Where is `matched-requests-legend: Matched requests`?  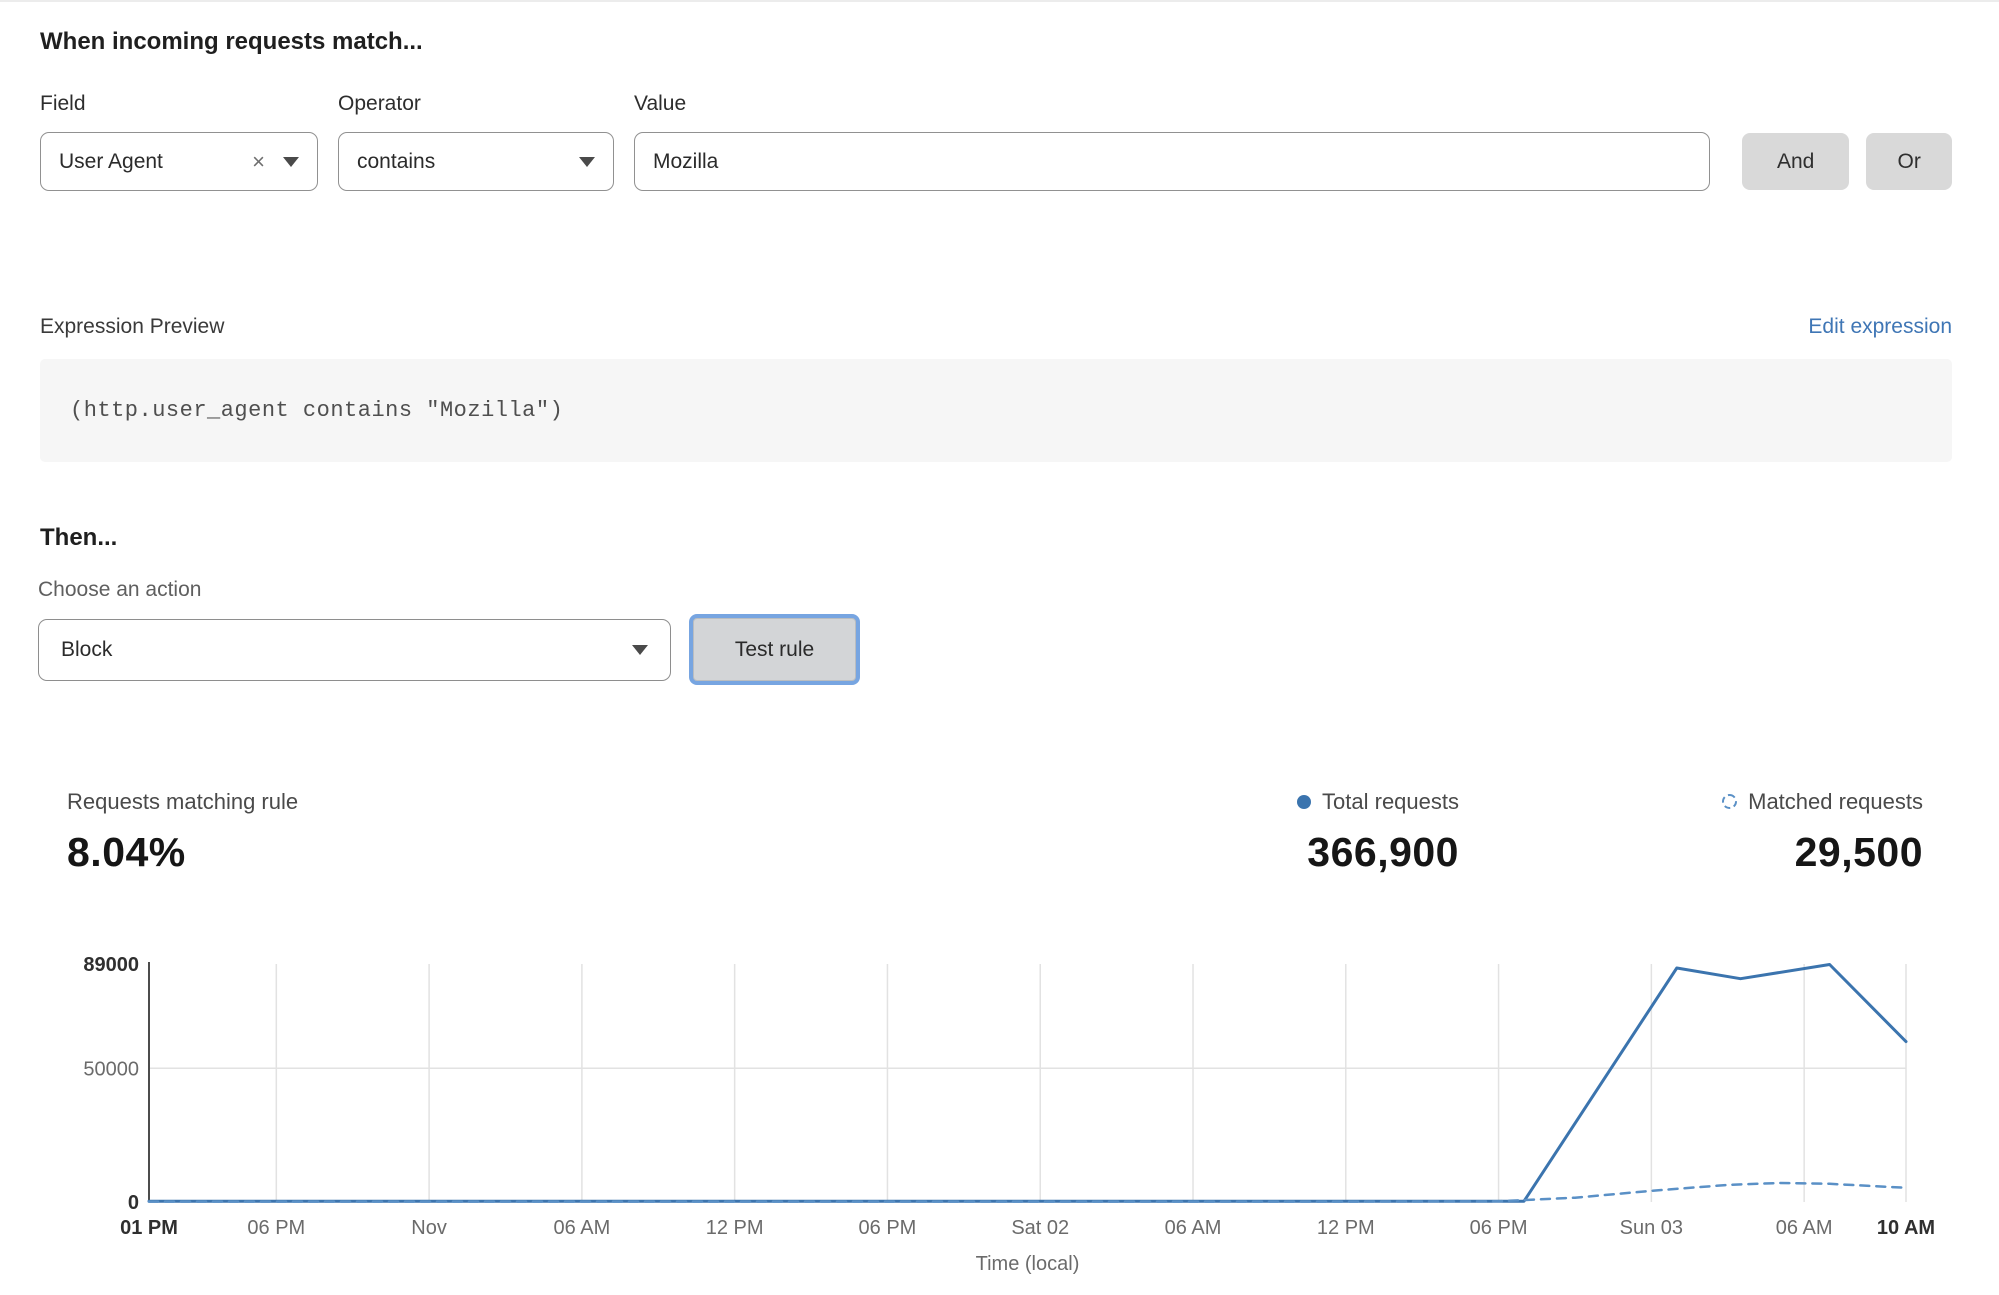
matched-requests-legend: Matched requests is located at coordinates (1822, 801).